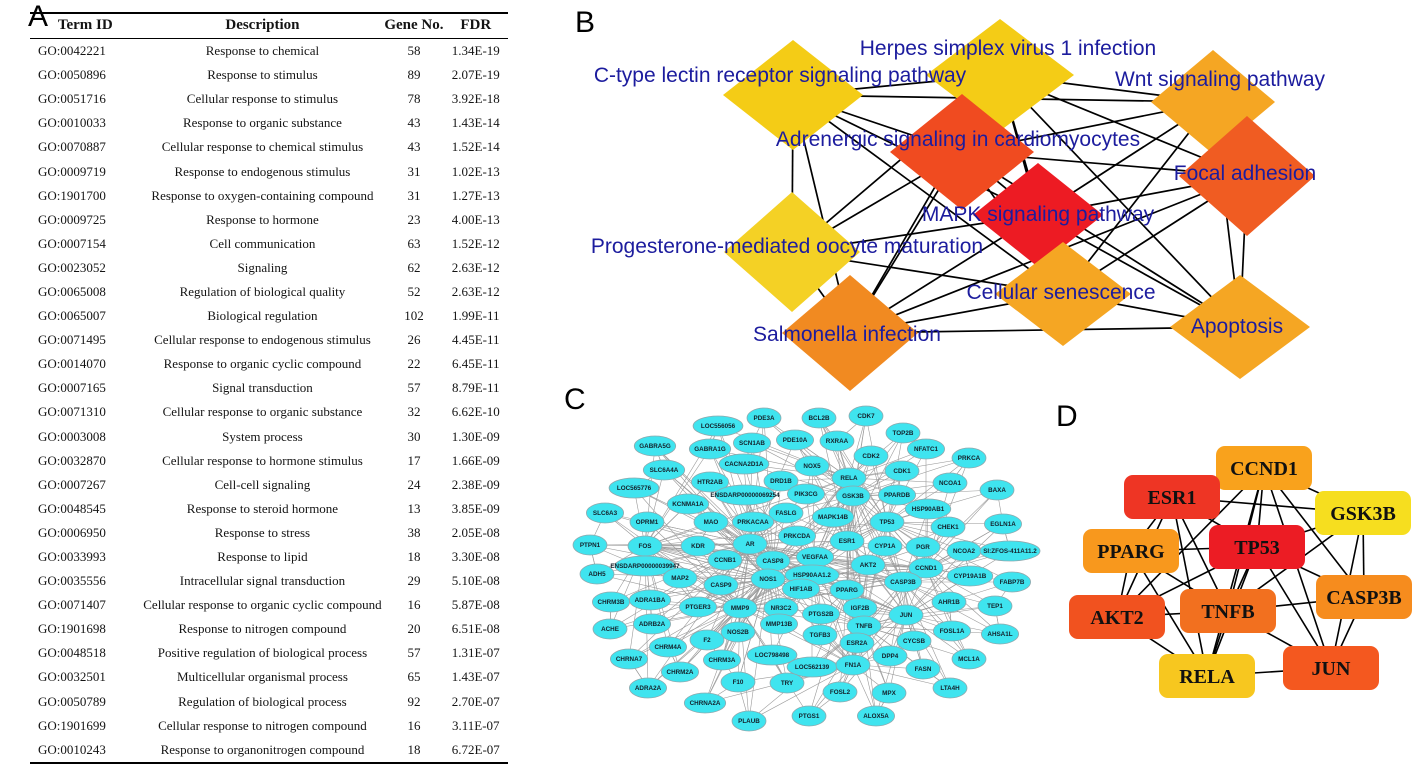 The width and height of the screenshot is (1418, 772). I want to click on gene-node-label: PTPN1, so click(590, 545).